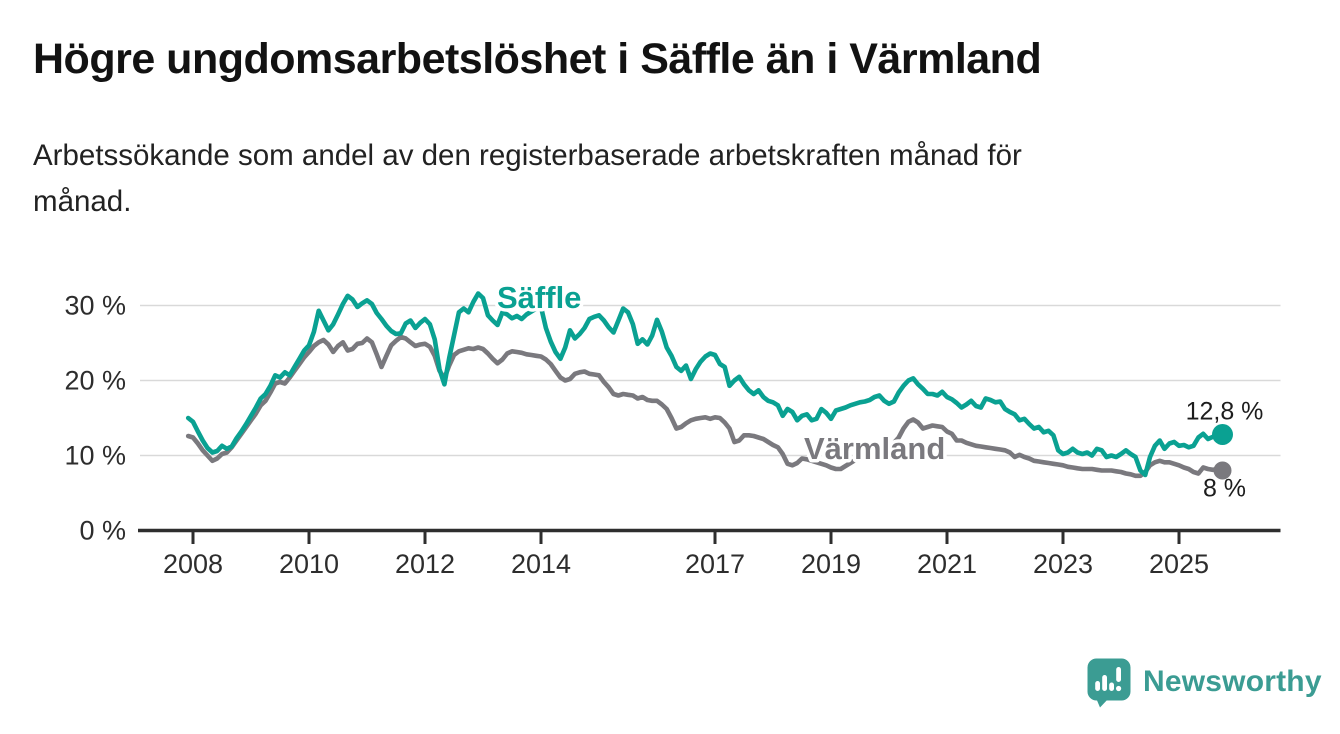 The height and width of the screenshot is (734, 1340). Describe the element at coordinates (831, 564) in the screenshot. I see `x-tick-label-2019: 2019` at that location.